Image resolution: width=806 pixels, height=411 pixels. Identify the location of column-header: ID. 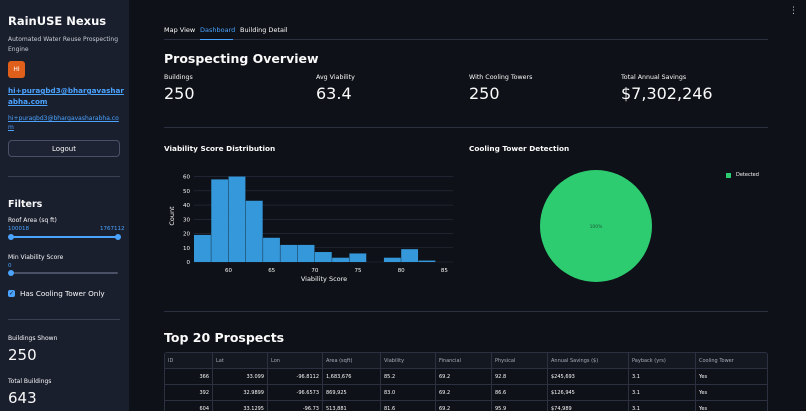
(189, 361).